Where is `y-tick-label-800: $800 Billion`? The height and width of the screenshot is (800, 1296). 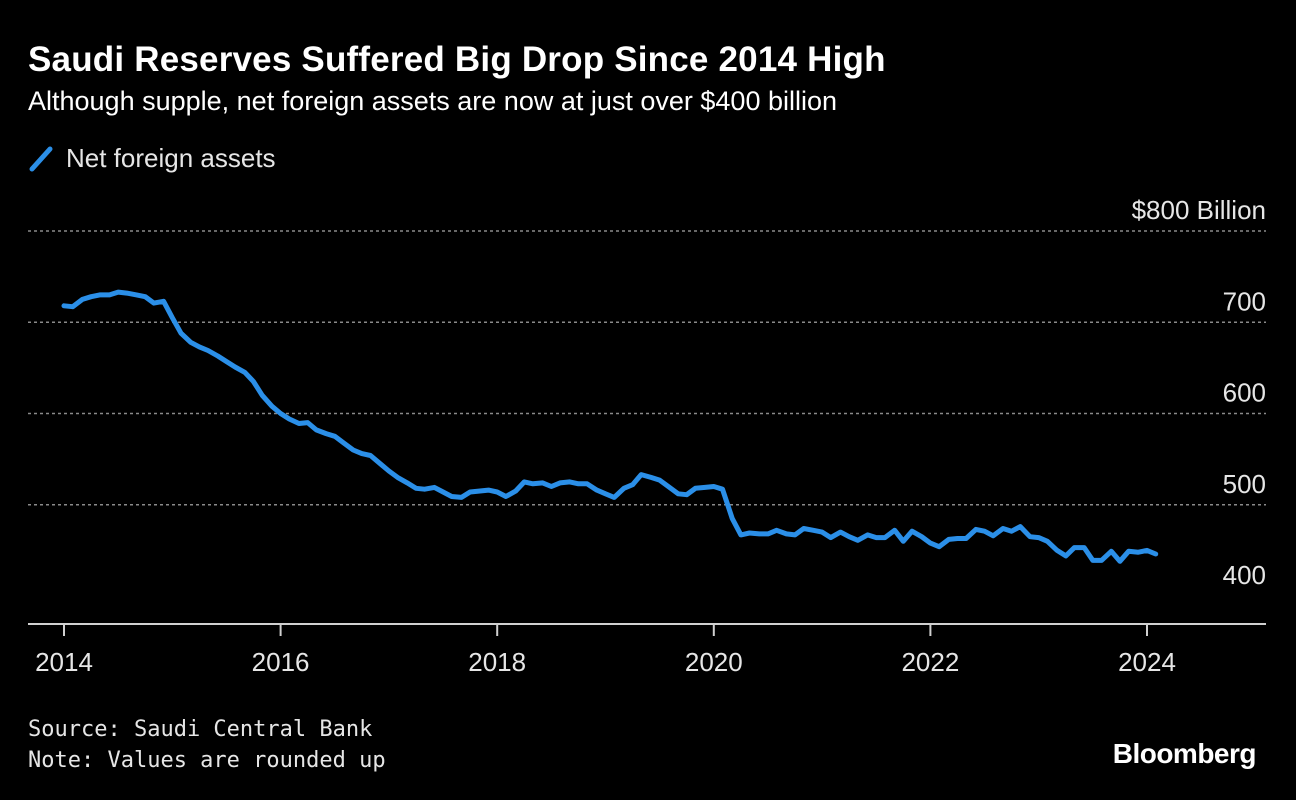
y-tick-label-800: $800 Billion is located at coordinates (1199, 210).